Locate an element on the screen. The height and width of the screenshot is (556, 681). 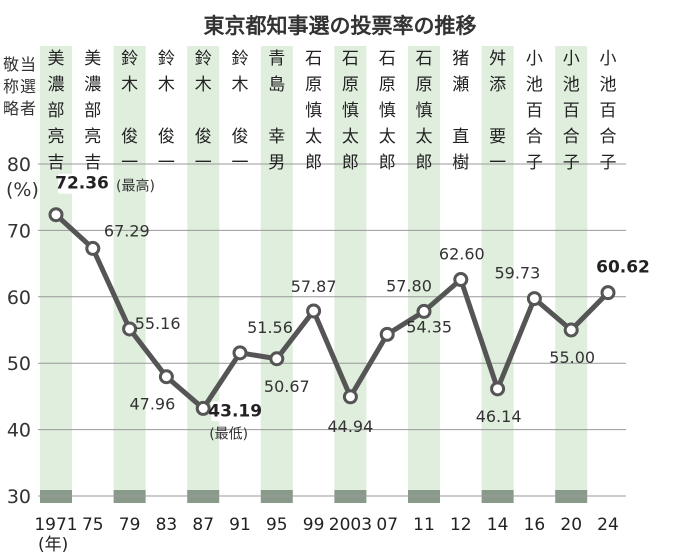
x-tick-label: 87 is located at coordinates (203, 525).